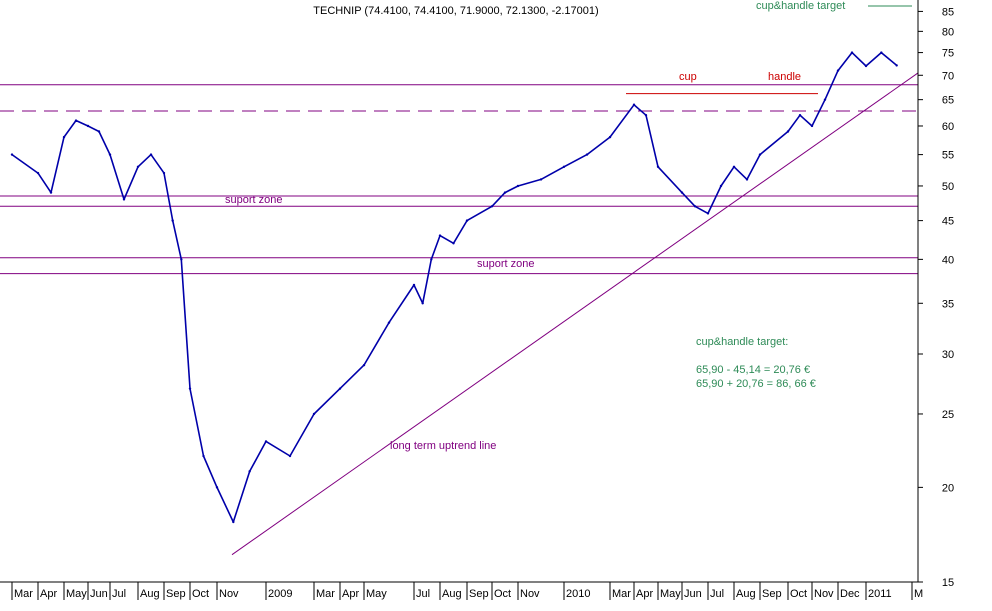  What do you see at coordinates (948, 32) in the screenshot?
I see `y-tick-label: 80` at bounding box center [948, 32].